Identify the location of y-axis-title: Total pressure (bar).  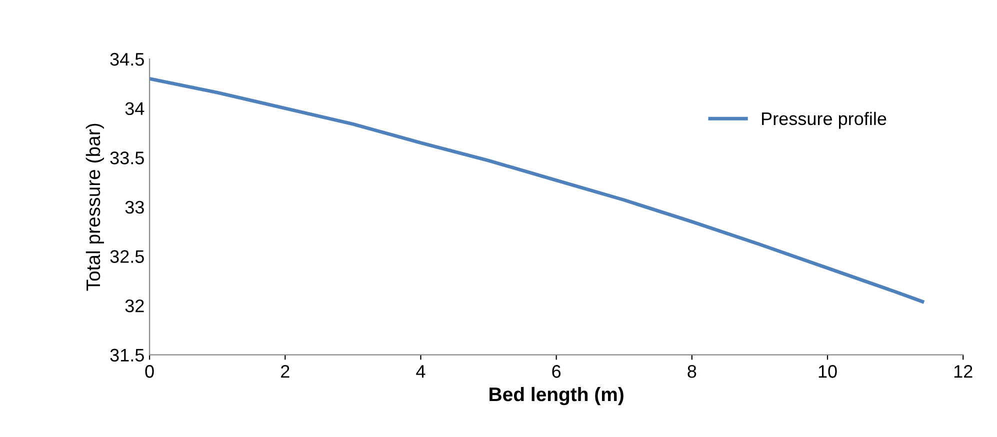
(95, 207).